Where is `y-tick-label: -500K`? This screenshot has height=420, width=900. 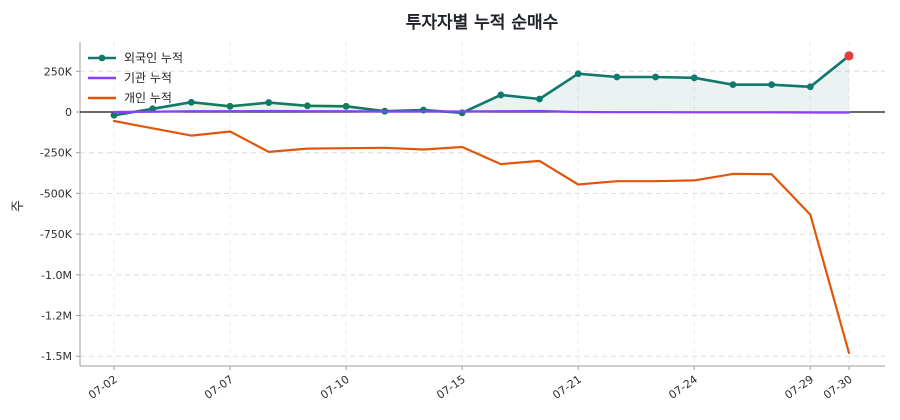 y-tick-label: -500K is located at coordinates (56, 193).